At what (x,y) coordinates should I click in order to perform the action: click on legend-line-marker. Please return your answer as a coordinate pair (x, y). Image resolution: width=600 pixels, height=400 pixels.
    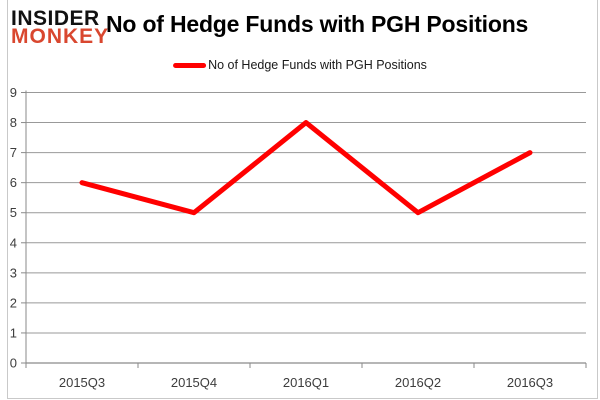
    Looking at the image, I should click on (190, 65).